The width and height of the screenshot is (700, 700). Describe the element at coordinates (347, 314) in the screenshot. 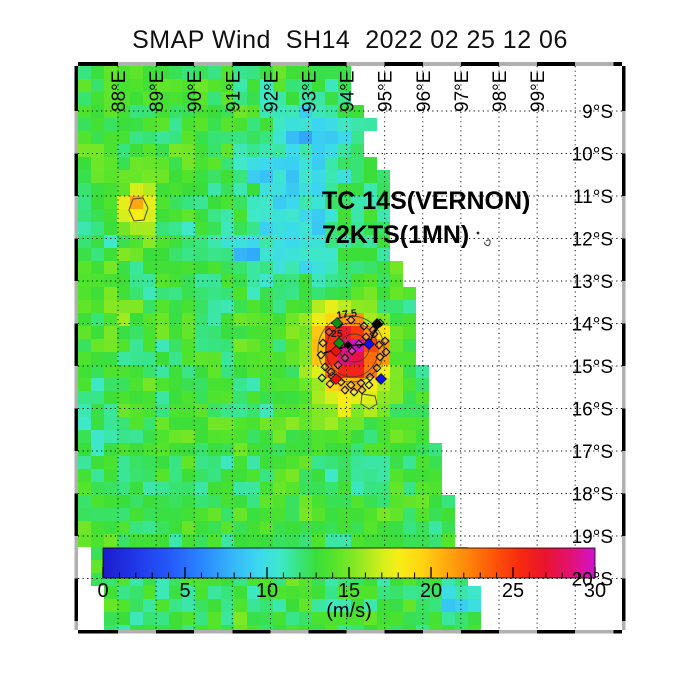

I see `contour-label: 17.5` at that location.